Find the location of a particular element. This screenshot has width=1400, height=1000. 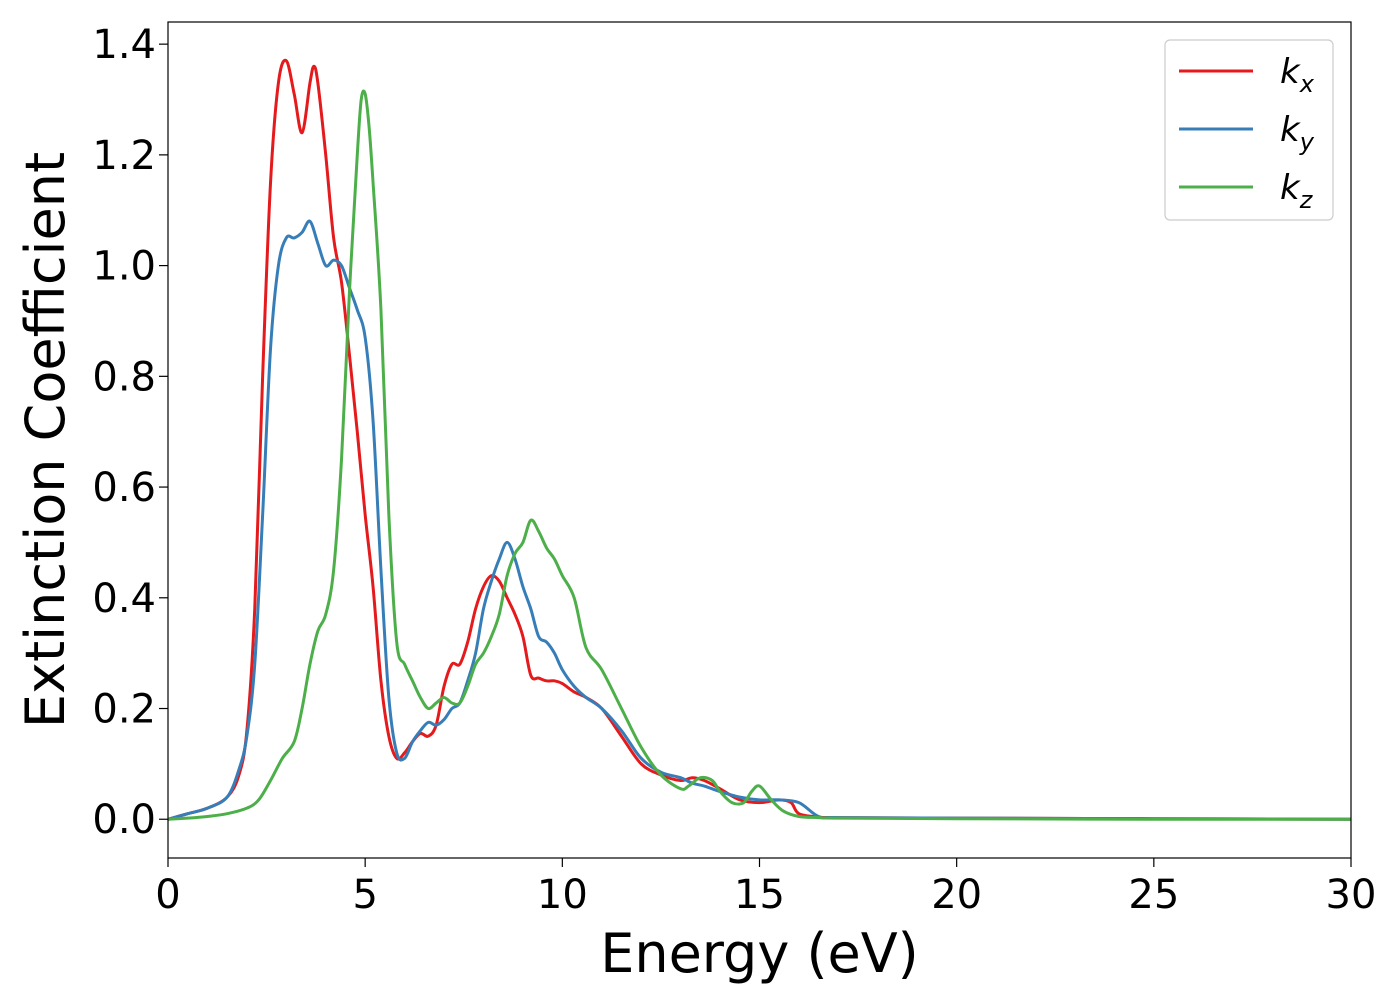

x-tick-label: 10 is located at coordinates (562, 895).